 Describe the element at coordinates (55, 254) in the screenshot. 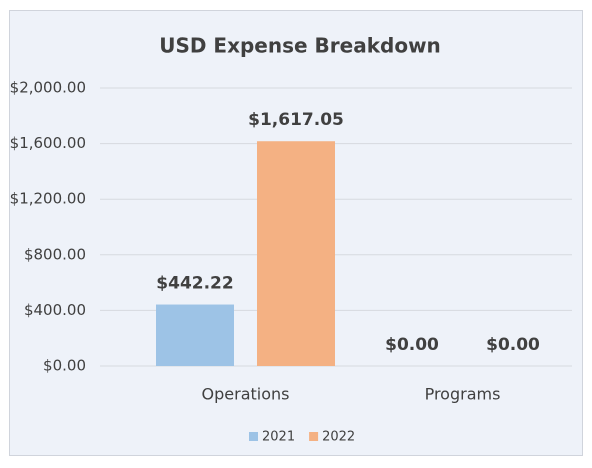

I see `y-tick-label: $800.00` at that location.